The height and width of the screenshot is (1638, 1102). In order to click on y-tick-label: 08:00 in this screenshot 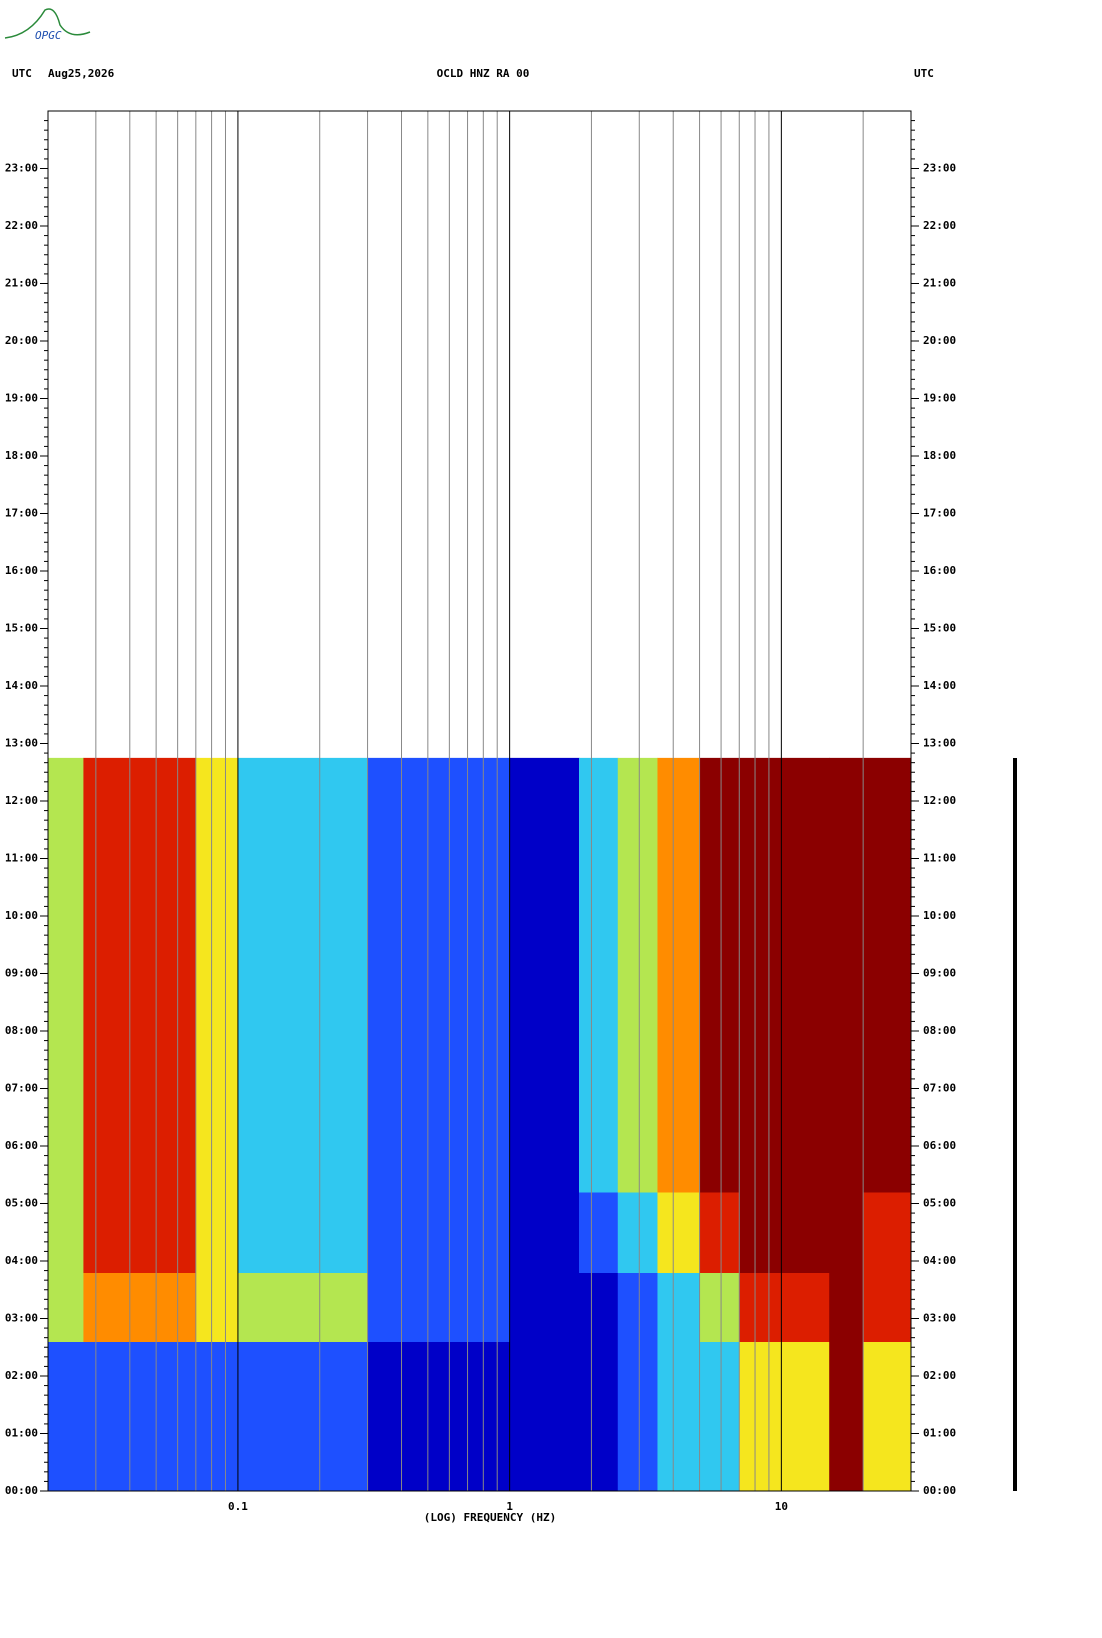, I will do `click(21, 1030)`.